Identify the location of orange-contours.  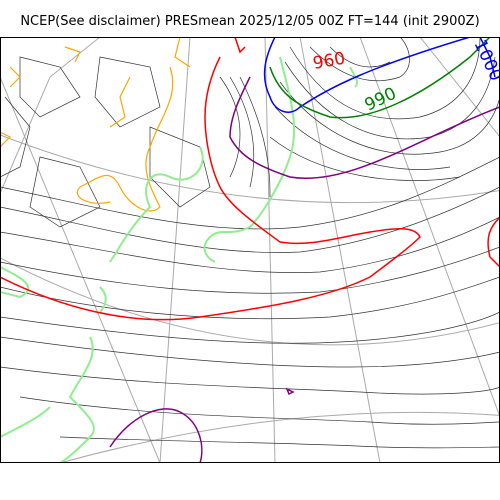
(95, 124).